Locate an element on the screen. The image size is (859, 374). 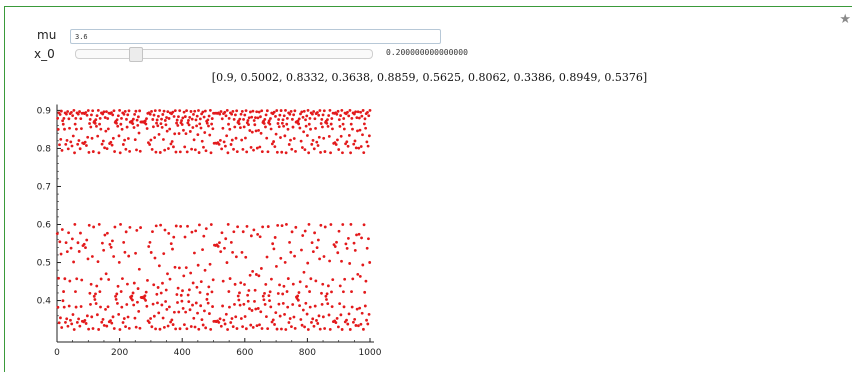
x0-slider is located at coordinates (224, 54).